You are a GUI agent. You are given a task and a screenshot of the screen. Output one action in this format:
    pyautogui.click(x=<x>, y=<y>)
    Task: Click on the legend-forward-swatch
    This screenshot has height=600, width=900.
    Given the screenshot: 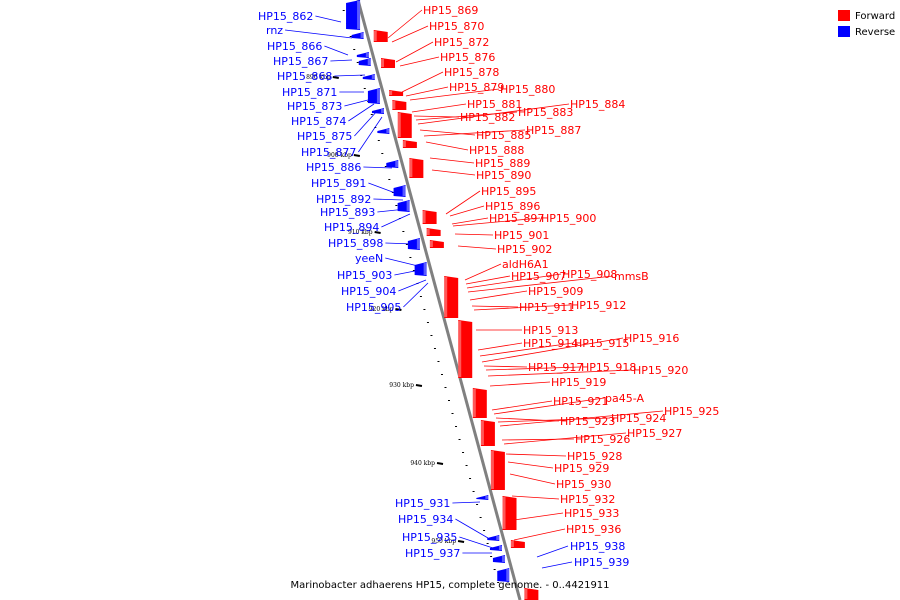 What is the action you would take?
    pyautogui.click(x=844, y=15)
    